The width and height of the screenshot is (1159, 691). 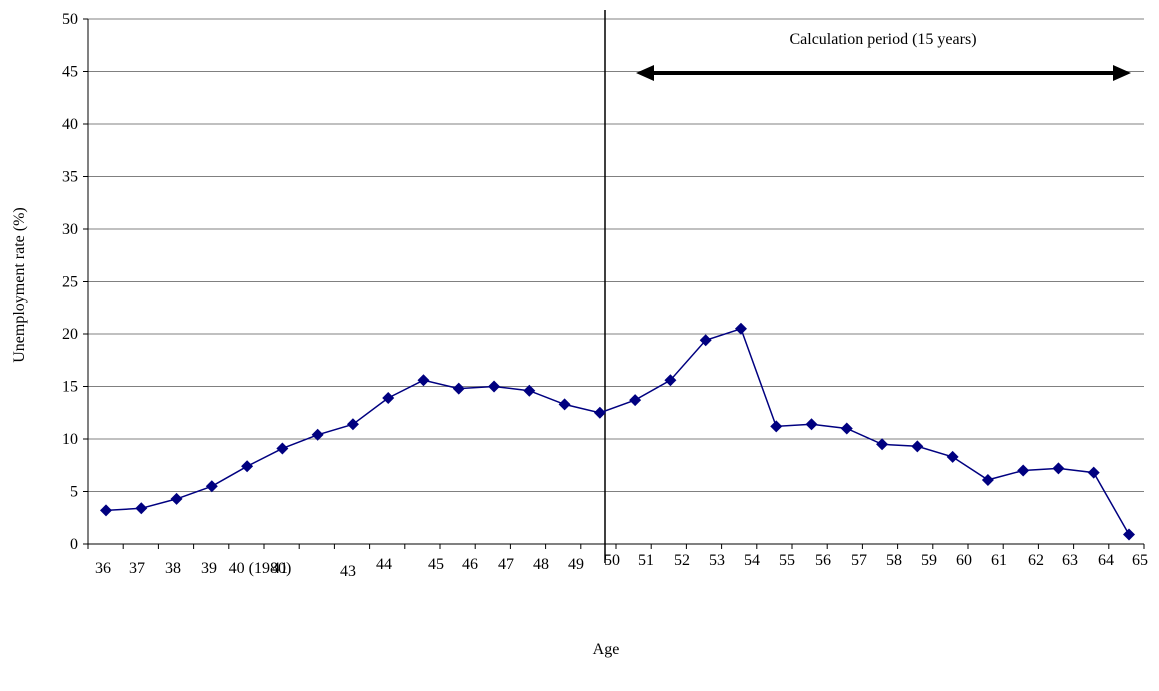 I want to click on x-tick-label: 50, so click(x=612, y=560).